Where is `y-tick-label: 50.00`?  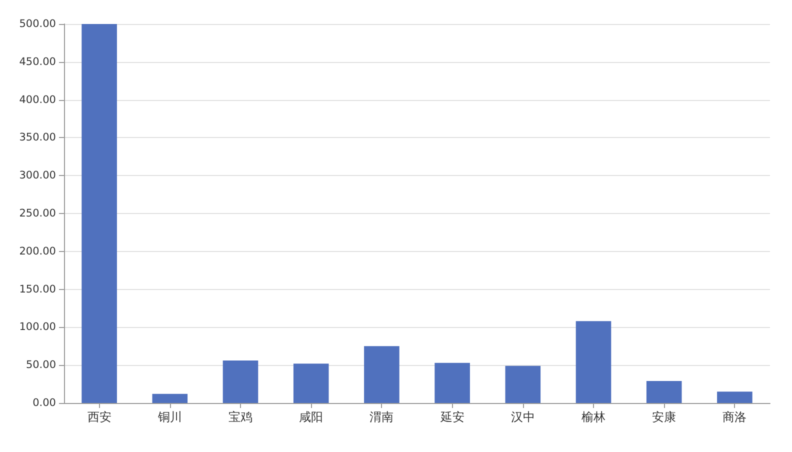 y-tick-label: 50.00 is located at coordinates (41, 365).